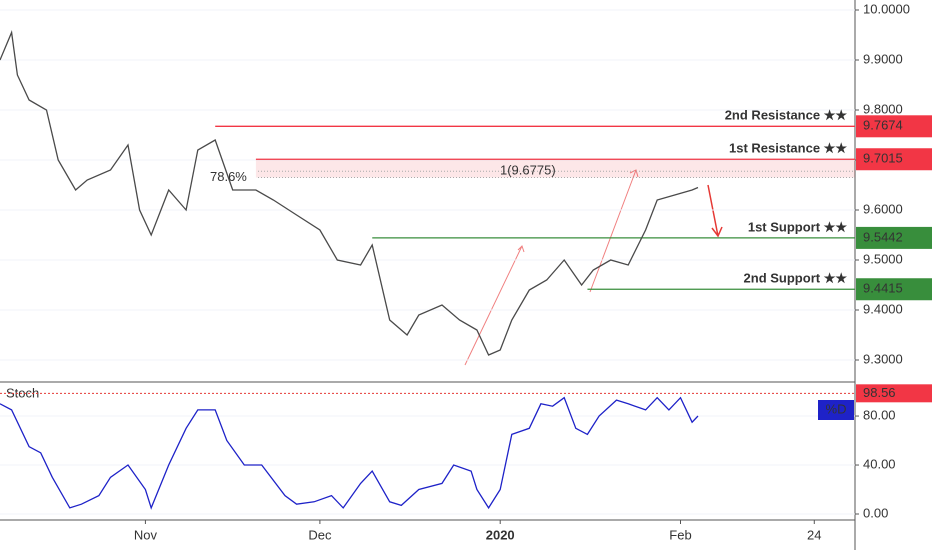 The width and height of the screenshot is (932, 550). I want to click on y-tick-label: 9.4000, so click(883, 308).